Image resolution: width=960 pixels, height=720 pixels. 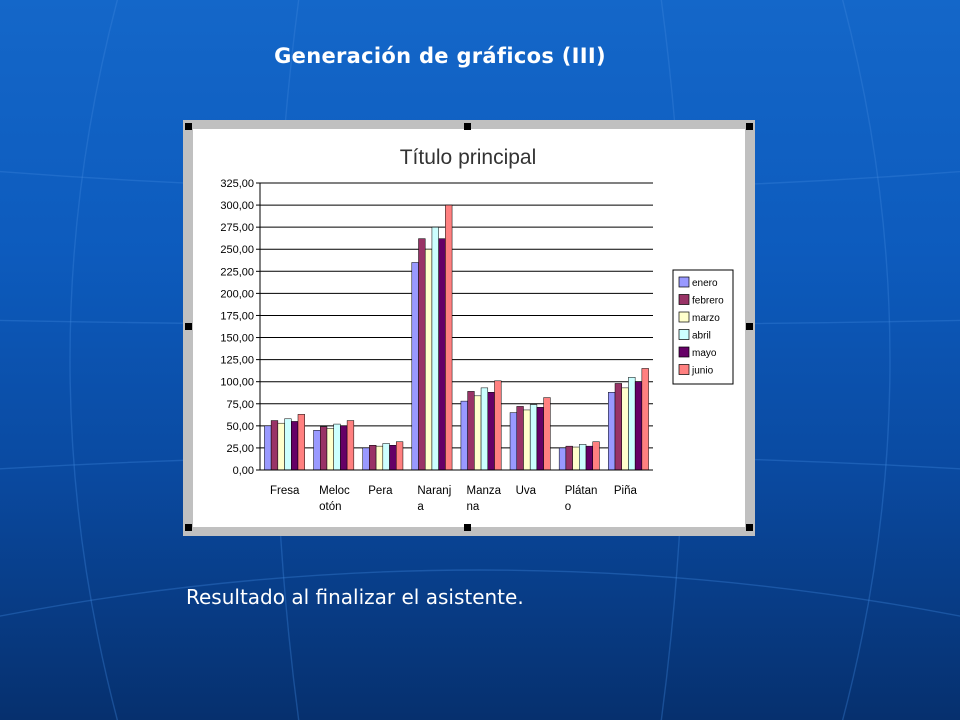 What do you see at coordinates (237, 339) in the screenshot?
I see `y-tick-label: 150,00` at bounding box center [237, 339].